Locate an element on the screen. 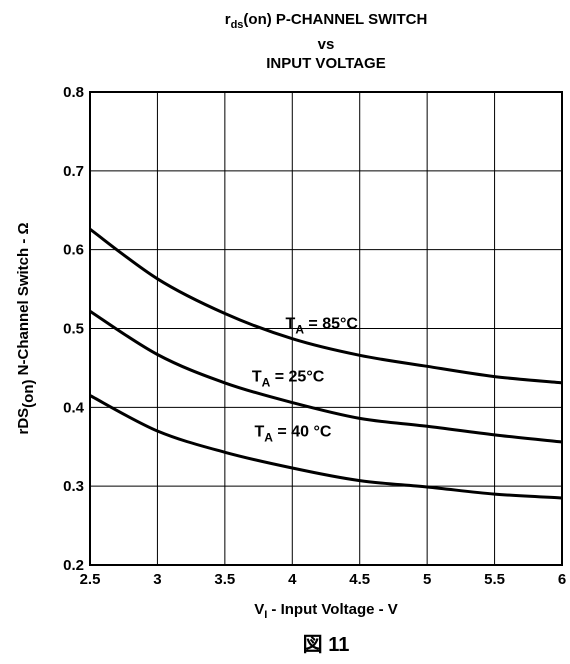  x-tick-label: 5 is located at coordinates (427, 579).